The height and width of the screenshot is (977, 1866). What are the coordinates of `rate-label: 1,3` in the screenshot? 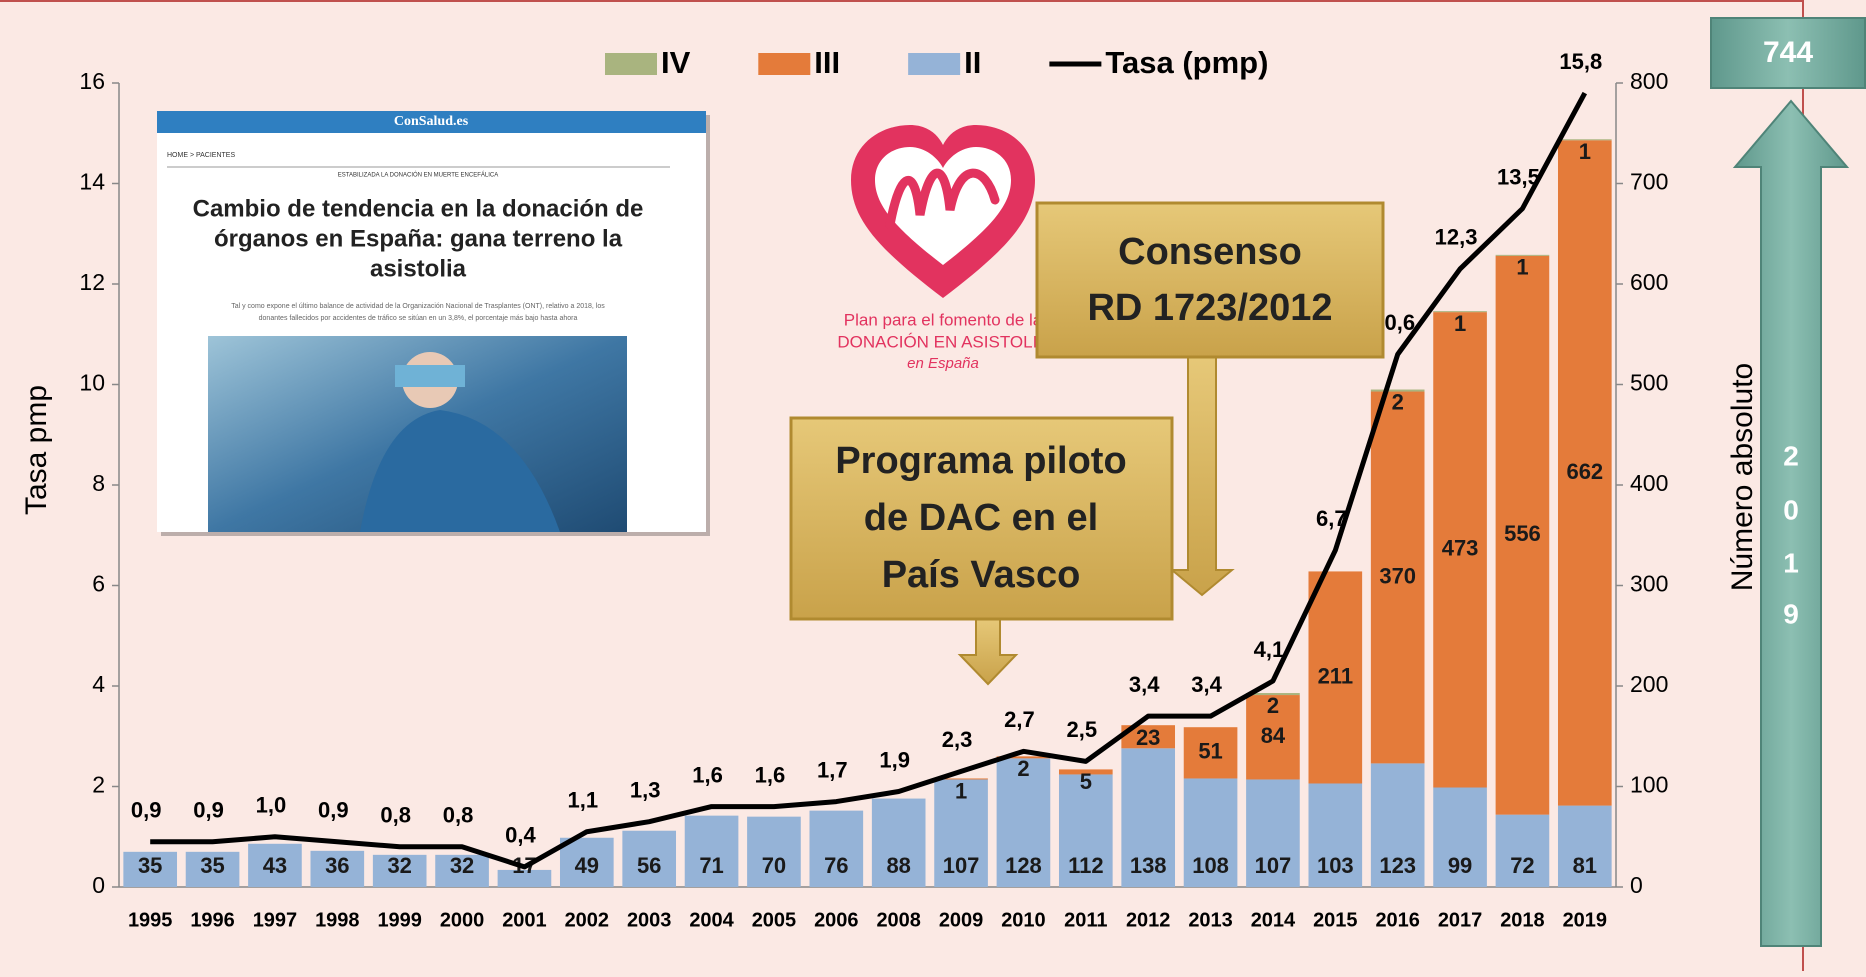 It's located at (645, 789).